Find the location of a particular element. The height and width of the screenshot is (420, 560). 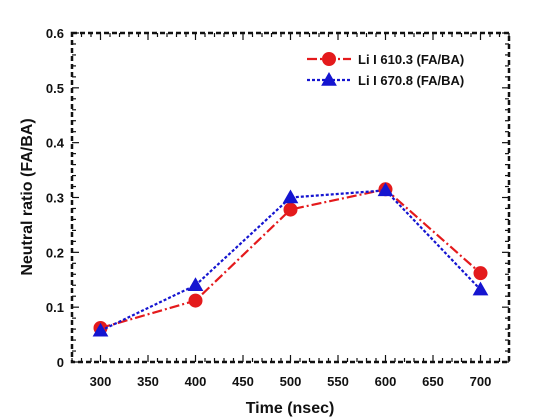

x-tick-label: 600 is located at coordinates (386, 381).